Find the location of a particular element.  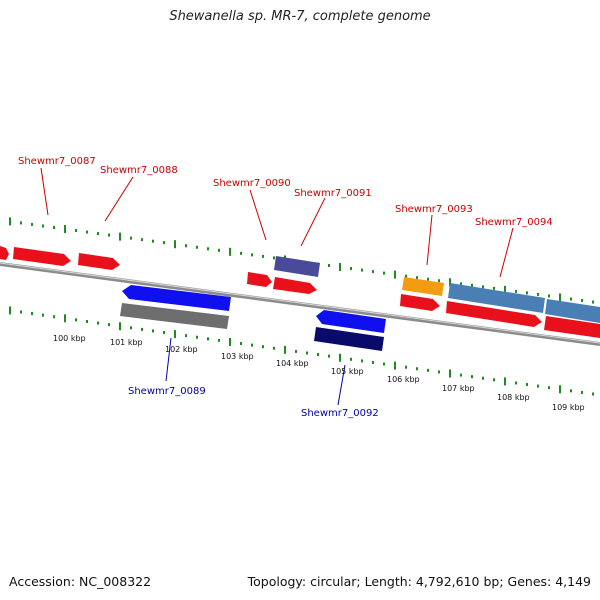

gene-feature-shewmr7-0091-a is located at coordinates (297, 266).